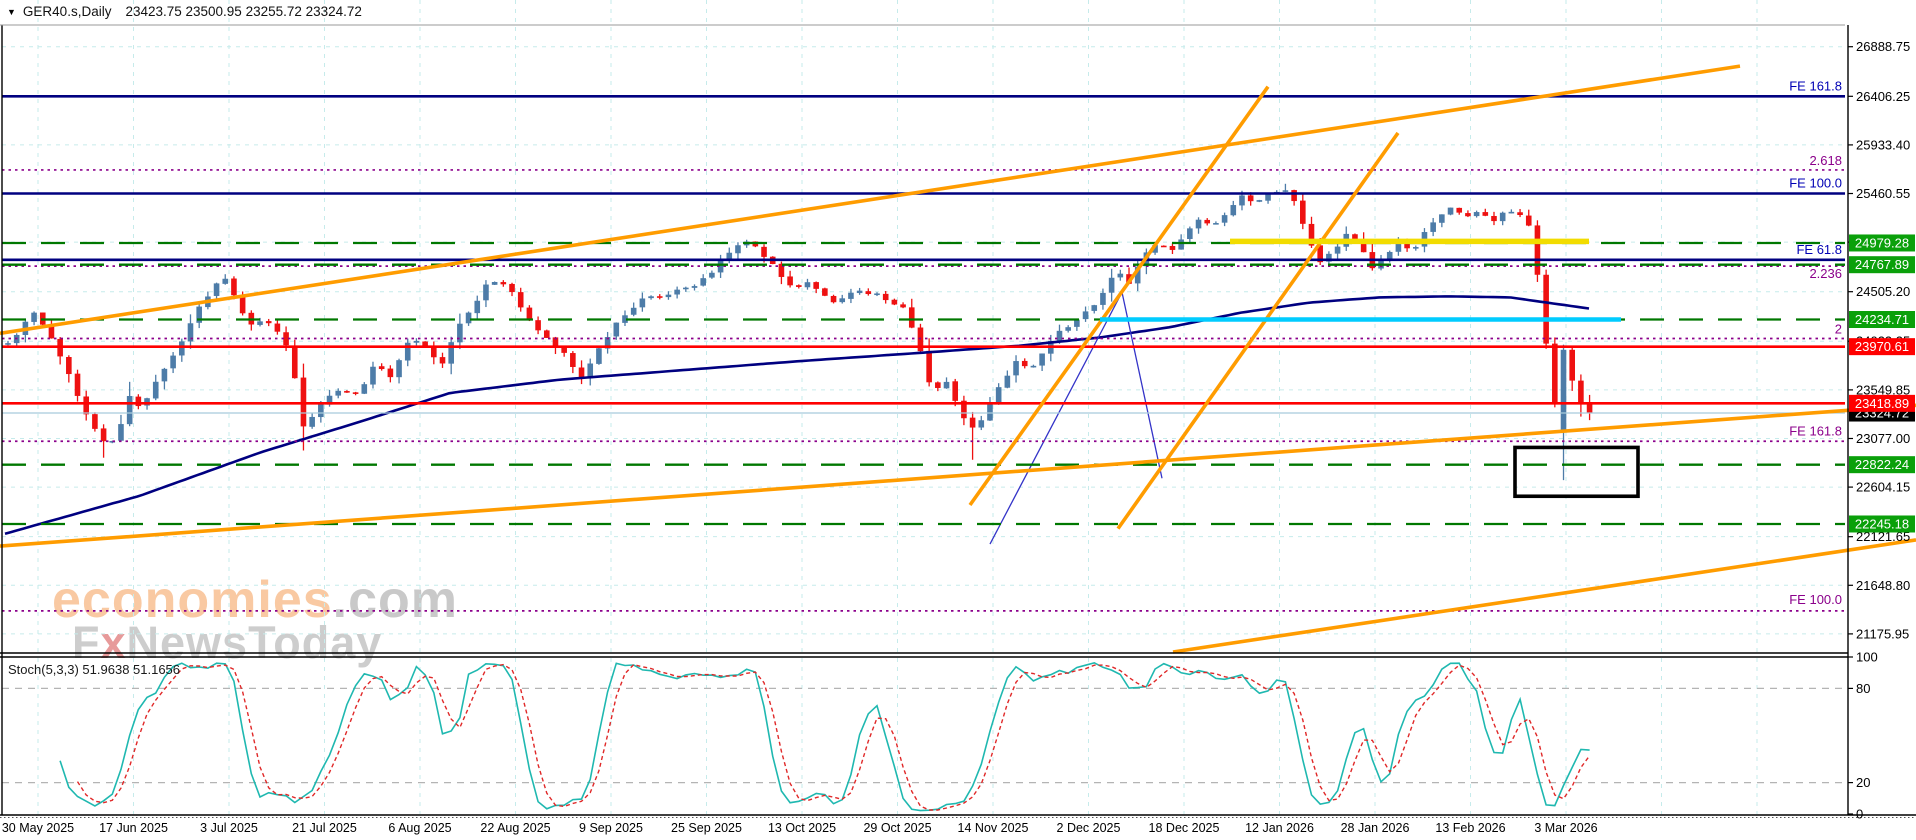 This screenshot has height=840, width=1916. Describe the element at coordinates (1076, 417) in the screenshot. I see `impulse-annotation-lines` at that location.